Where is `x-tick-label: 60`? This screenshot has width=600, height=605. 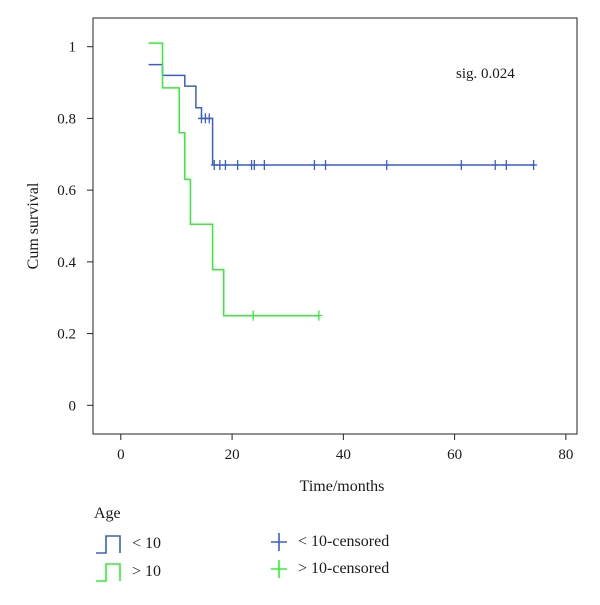
x-tick-label: 60 is located at coordinates (454, 455).